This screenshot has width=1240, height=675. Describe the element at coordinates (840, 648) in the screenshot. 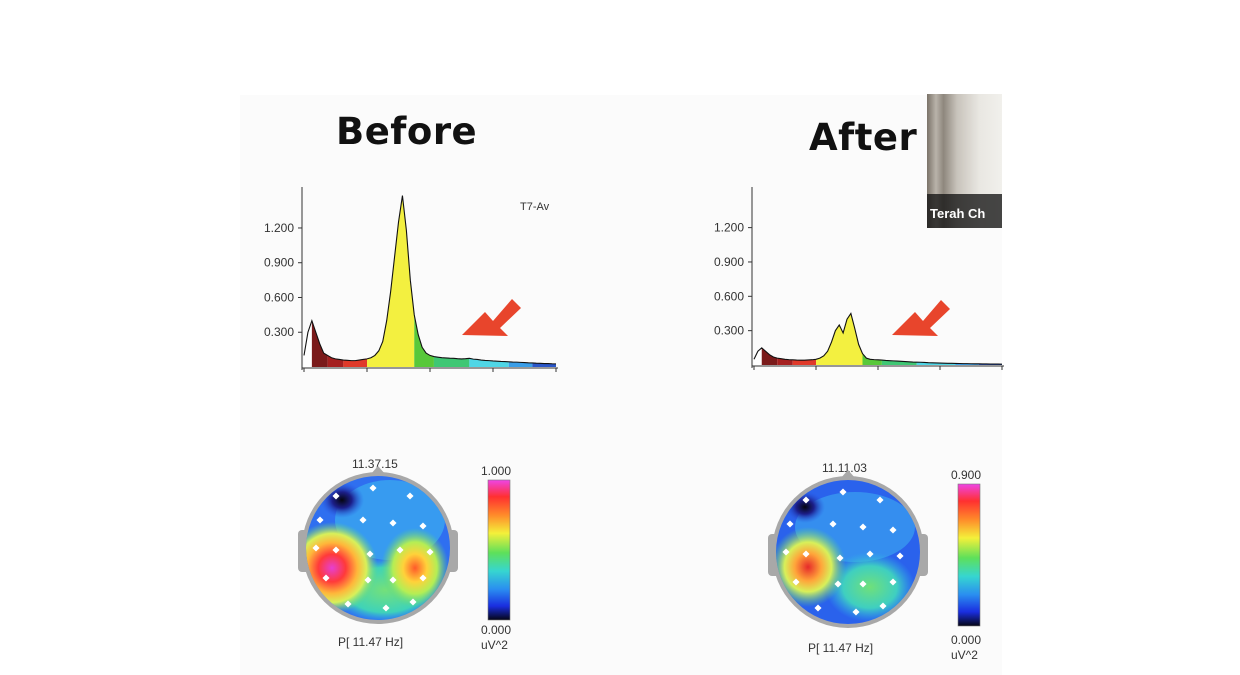

I see `after-frequency-label: P[ 11.47 Hz]` at that location.